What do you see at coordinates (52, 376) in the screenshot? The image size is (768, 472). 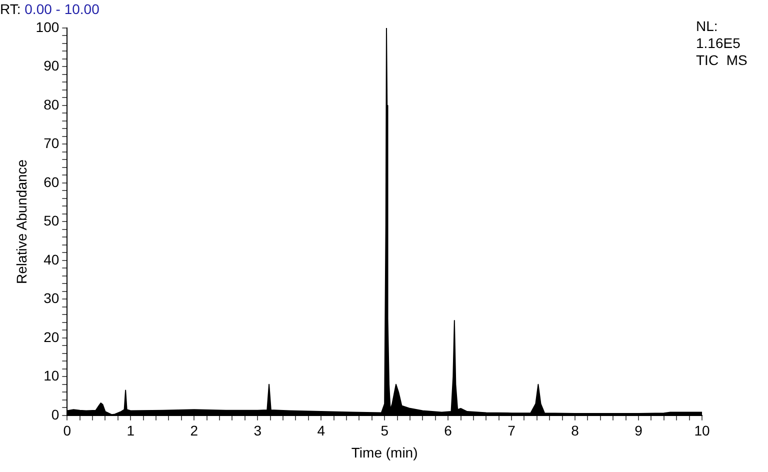 I see `y-tick-label: 10` at bounding box center [52, 376].